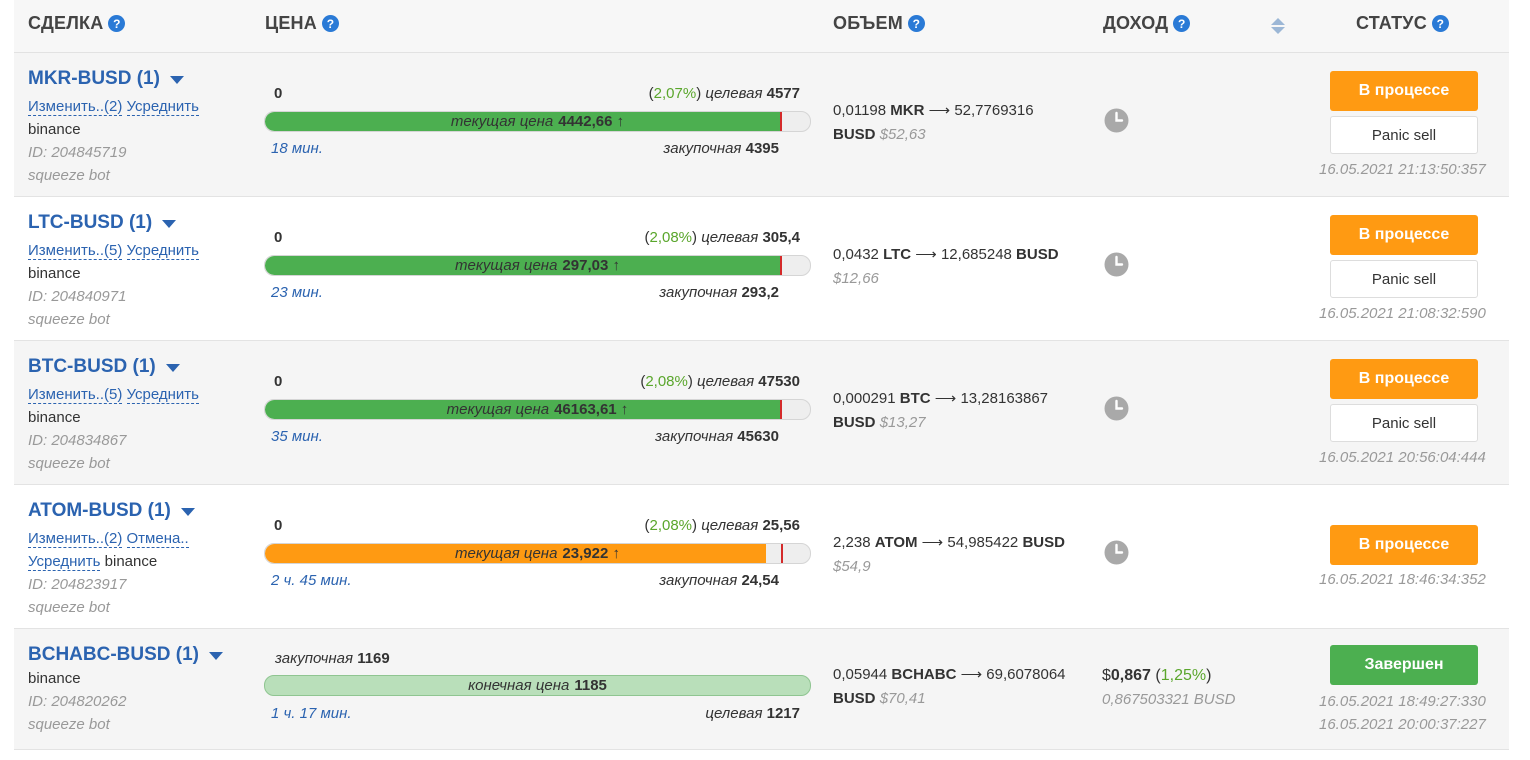  Describe the element at coordinates (94, 78) in the screenshot. I see `deal-pair-label: MKR-BUSD (1)` at that location.